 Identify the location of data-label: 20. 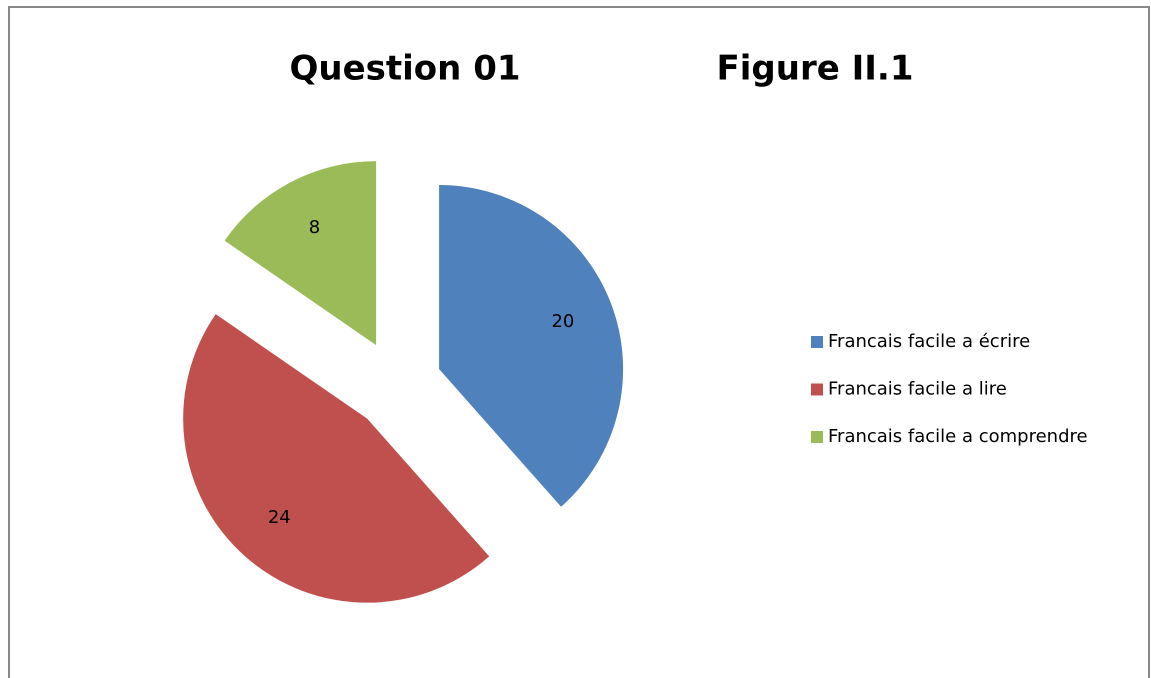
(562, 321).